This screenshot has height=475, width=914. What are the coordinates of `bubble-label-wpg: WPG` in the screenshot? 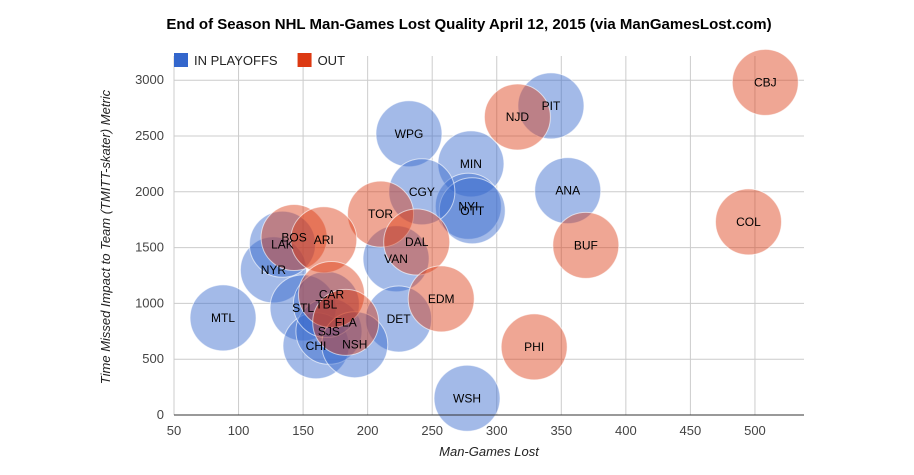 It's located at (409, 134).